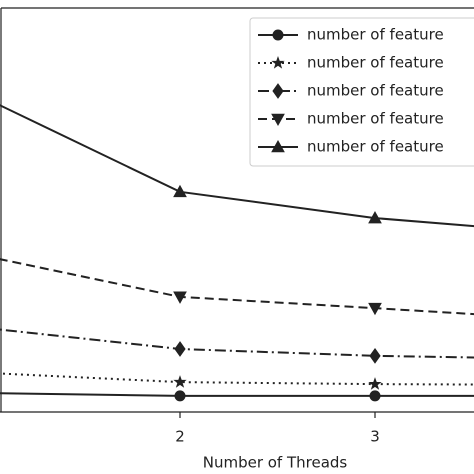  Describe the element at coordinates (375, 437) in the screenshot. I see `x-tick-label: 3` at that location.